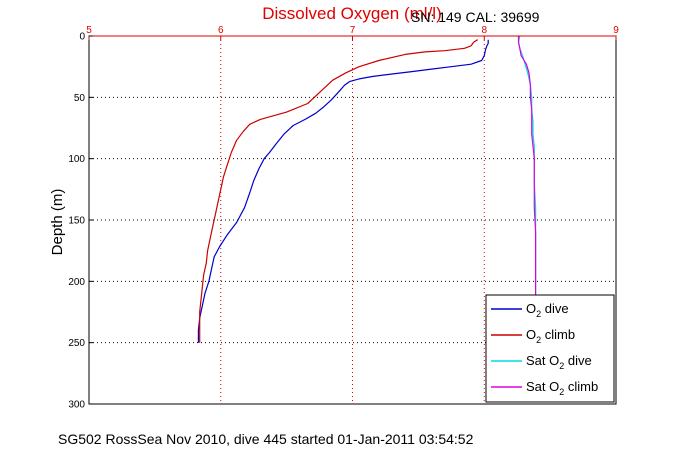  I want to click on y-tick-label: 250, so click(76, 343).